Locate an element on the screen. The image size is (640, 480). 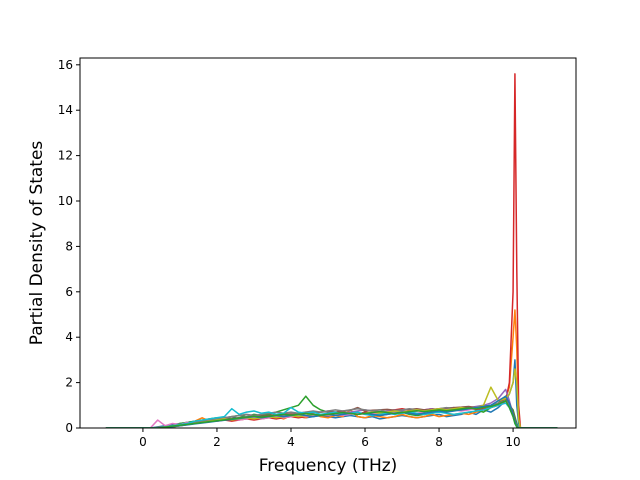
y-tick-label: 4 is located at coordinates (69, 337).